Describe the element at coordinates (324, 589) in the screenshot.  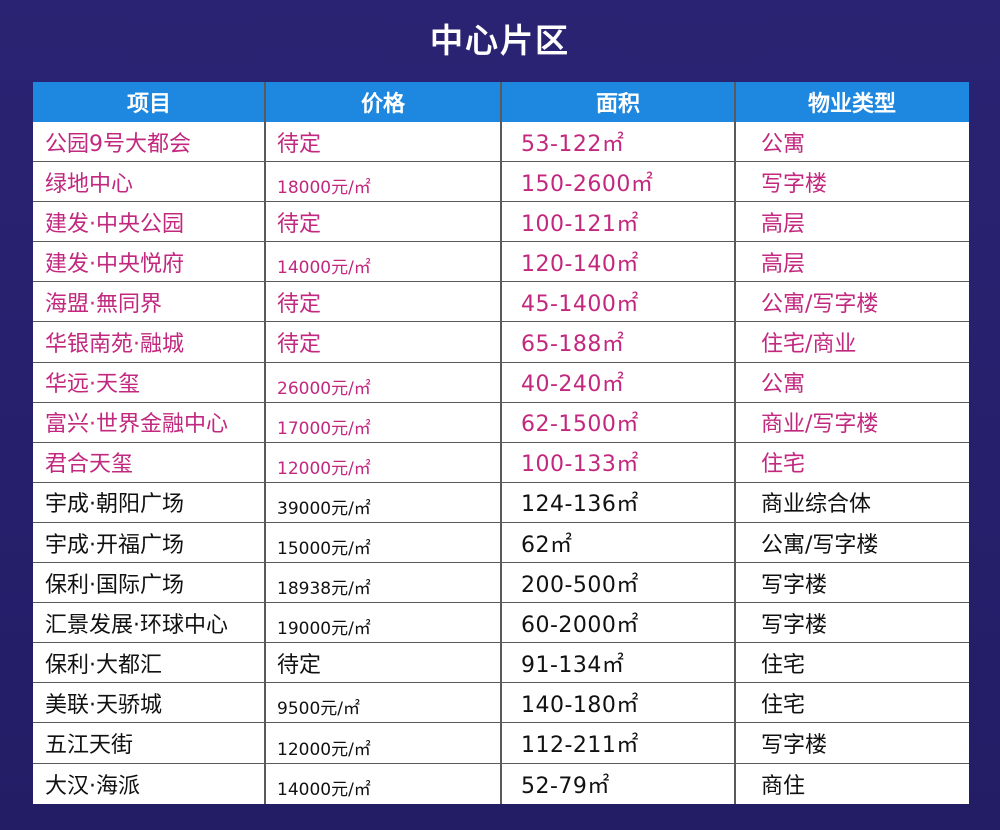
I see `price-cell: 18938元/㎡` at that location.